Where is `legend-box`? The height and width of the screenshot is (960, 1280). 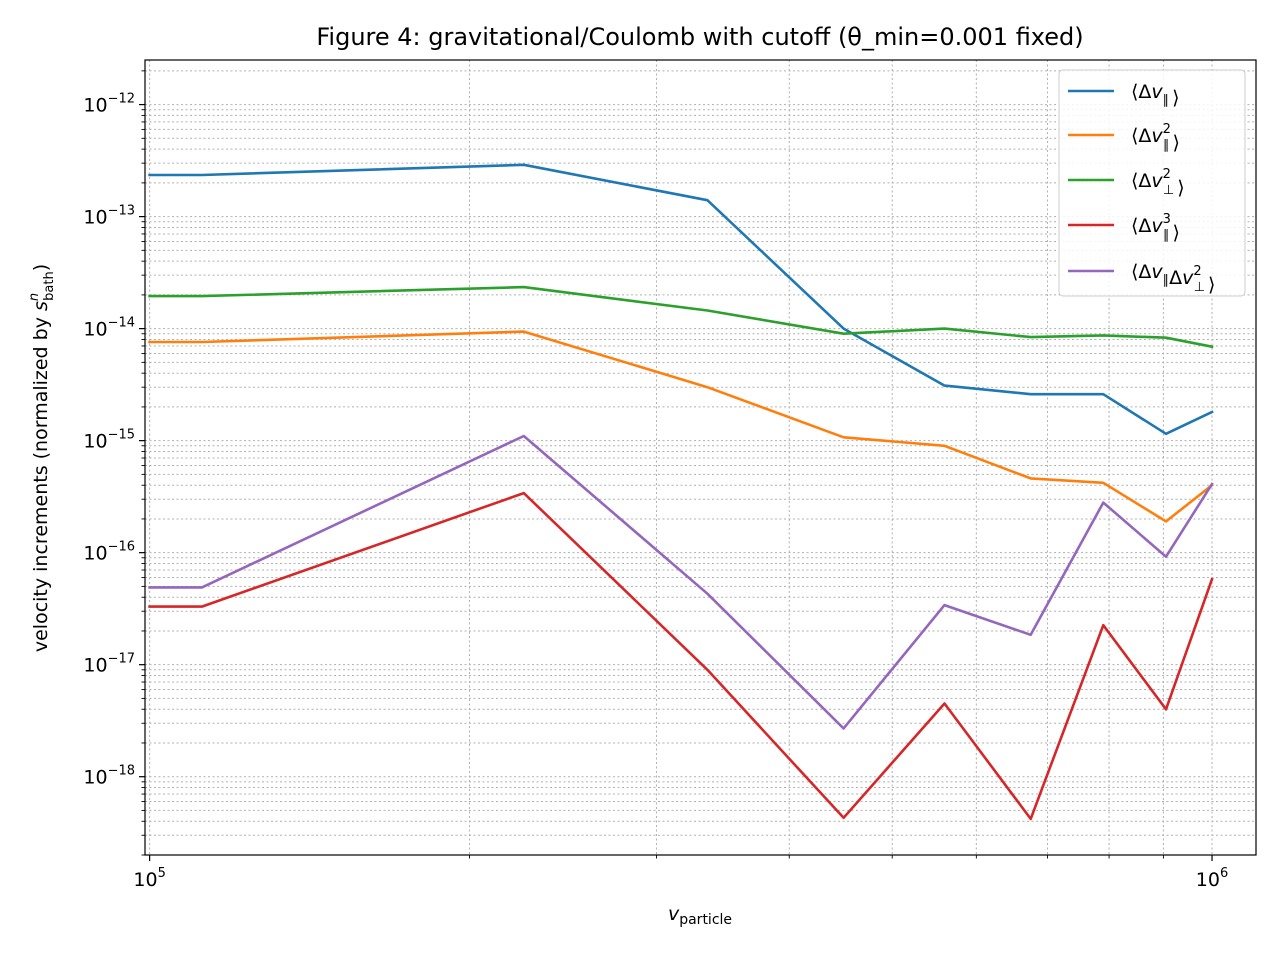 legend-box is located at coordinates (1152, 183).